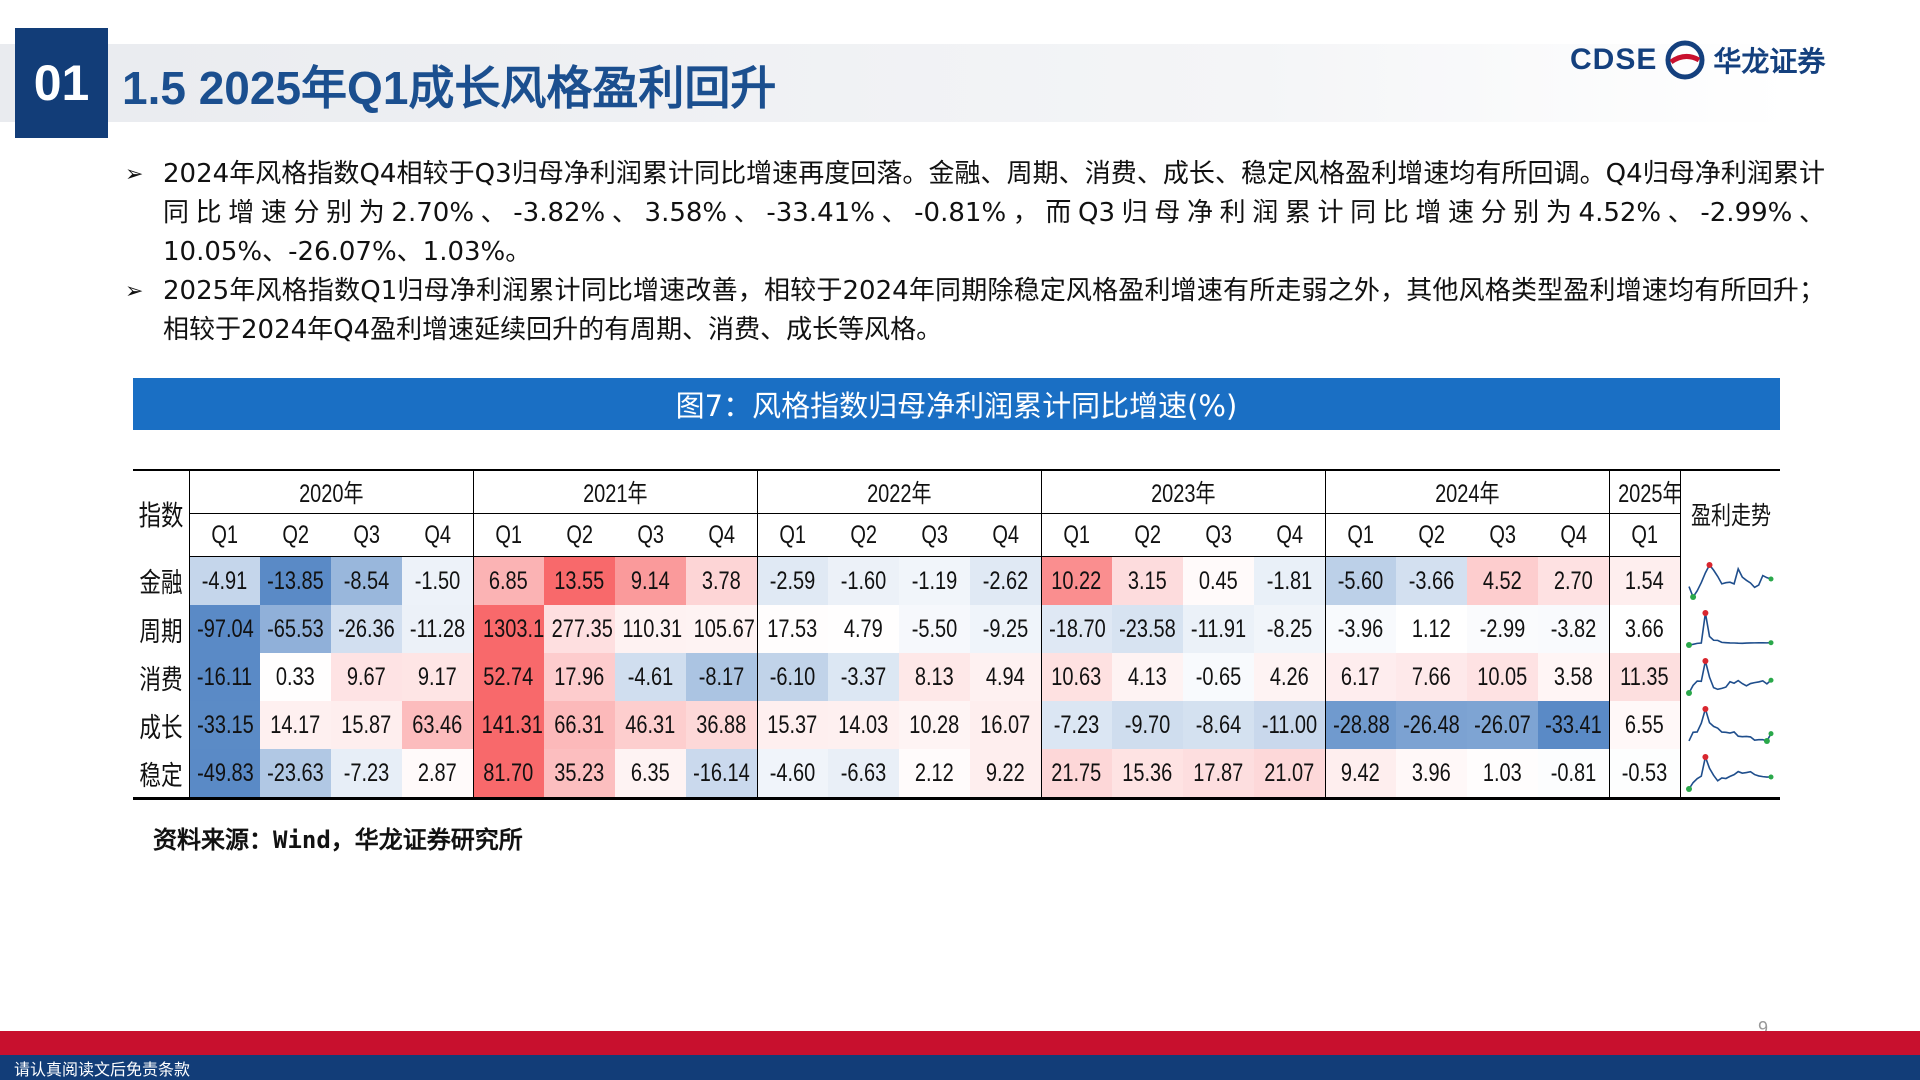 The height and width of the screenshot is (1080, 1920). What do you see at coordinates (1360, 725) in the screenshot?
I see `value-cell: -28.88` at bounding box center [1360, 725].